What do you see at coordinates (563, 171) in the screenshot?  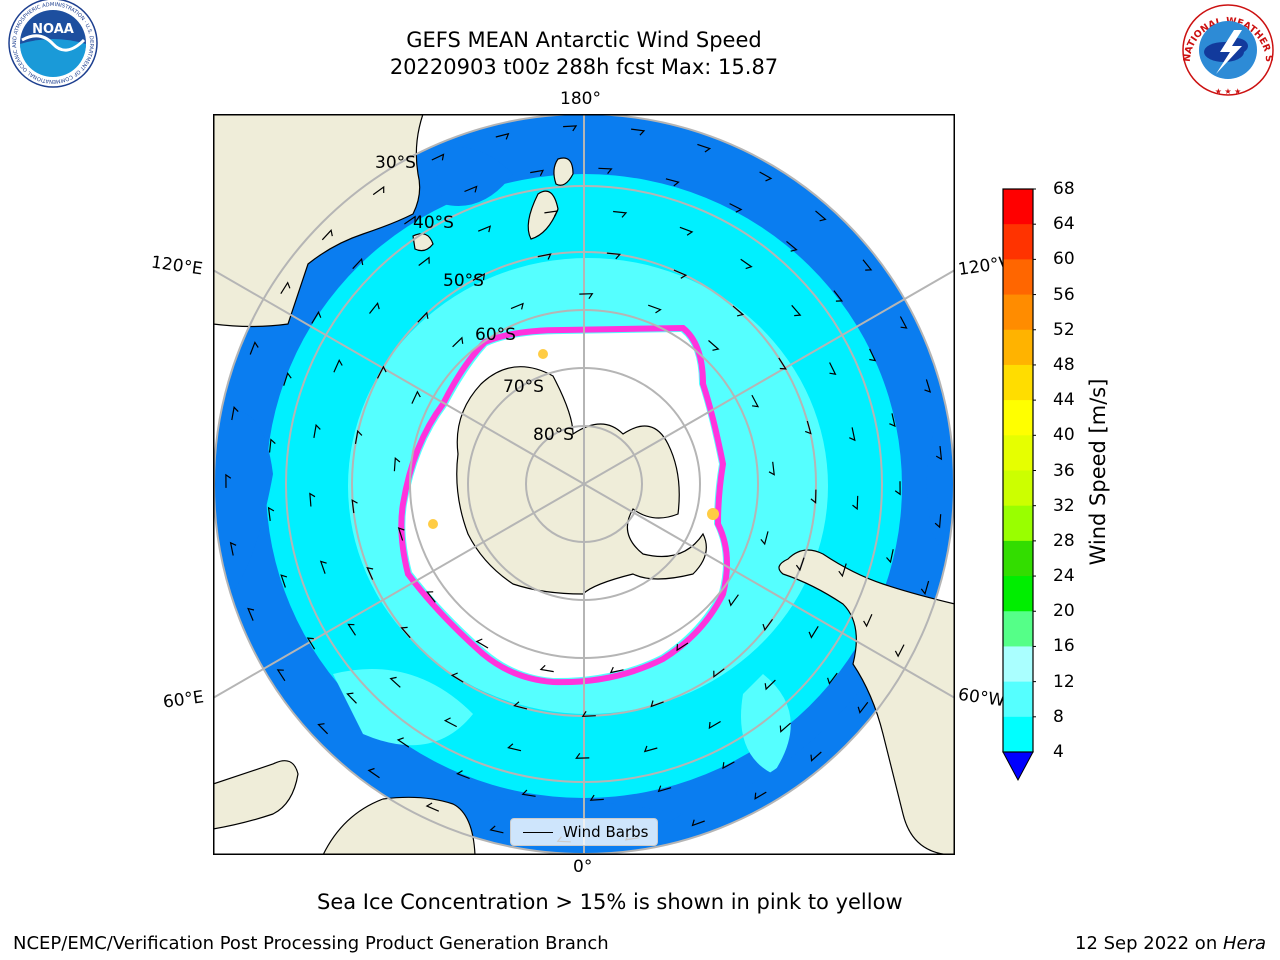 I see `new-zealand-land` at bounding box center [563, 171].